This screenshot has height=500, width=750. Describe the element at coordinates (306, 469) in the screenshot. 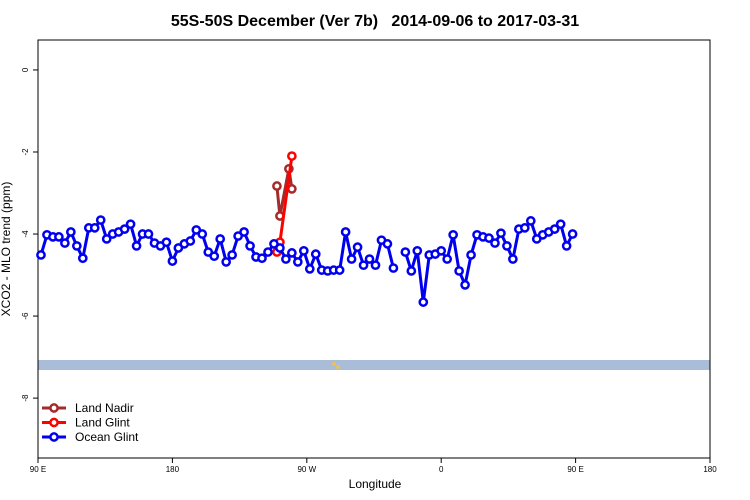

I see `x-tick-label: 90 W` at that location.